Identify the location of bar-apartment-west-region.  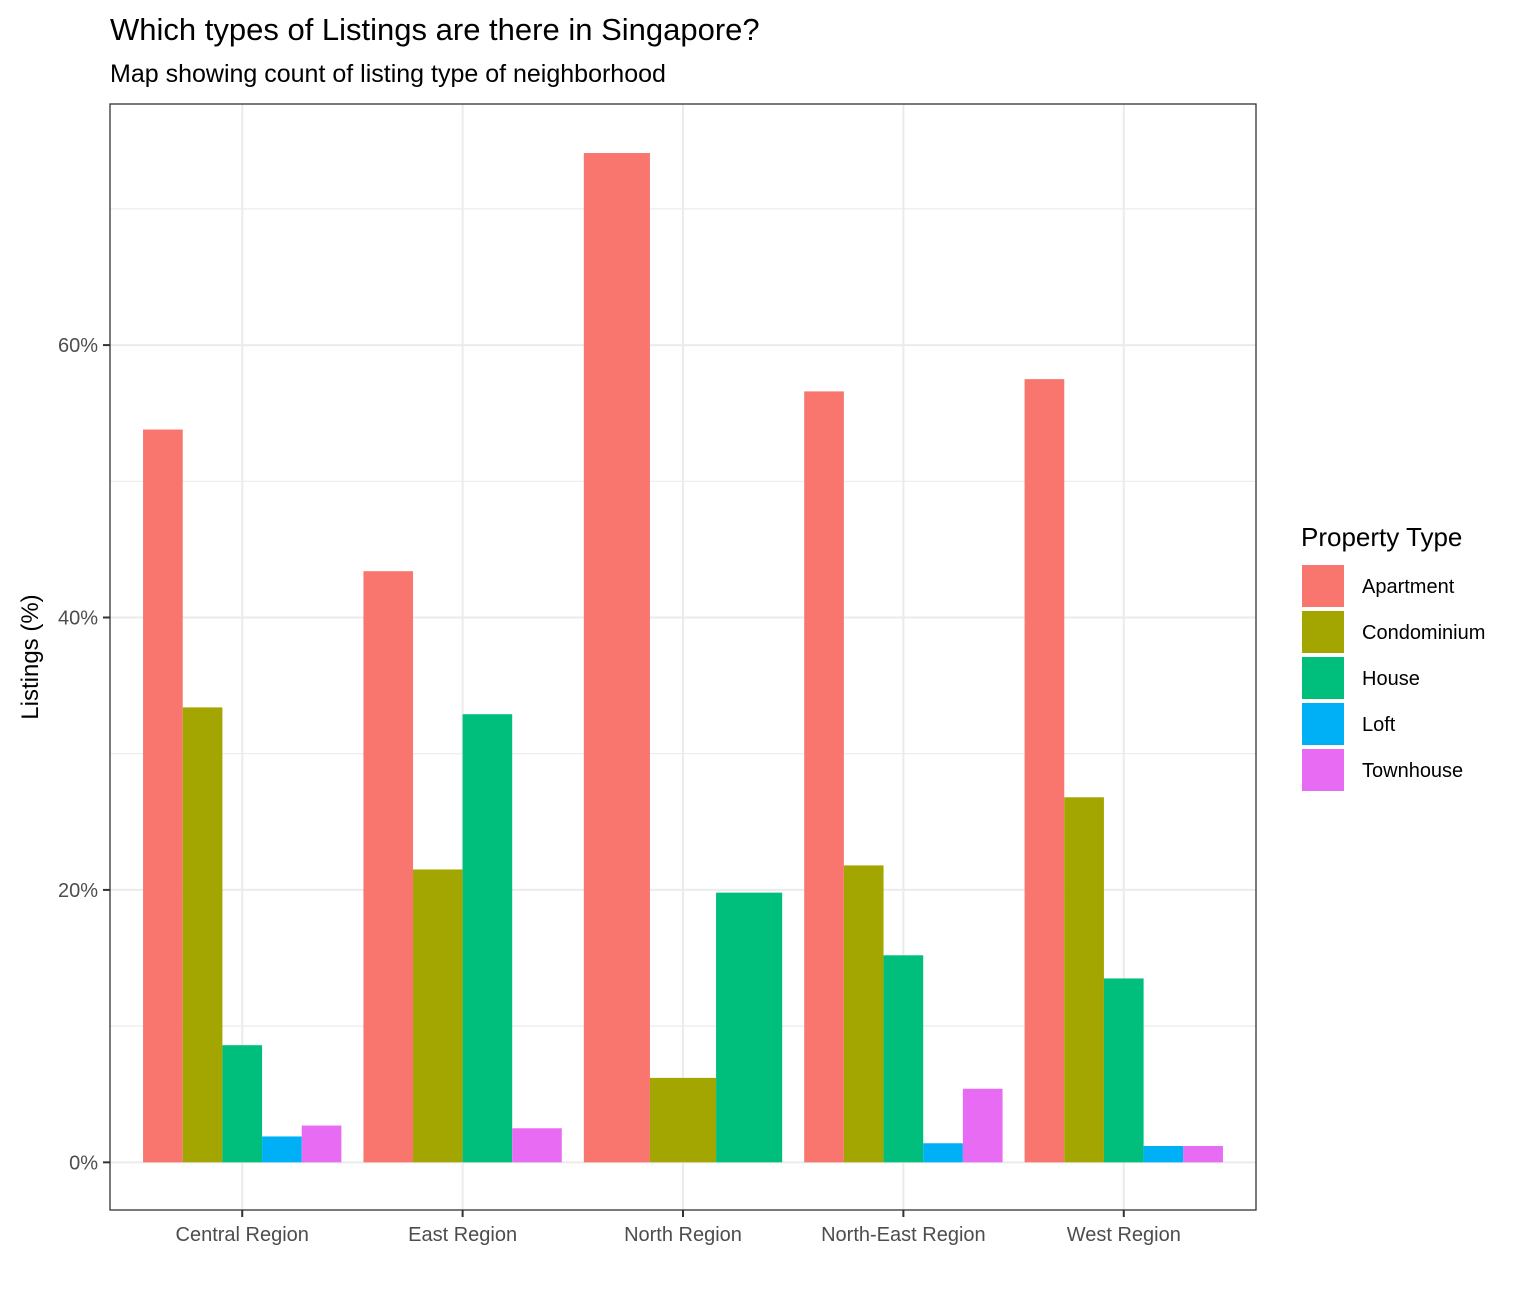
(1044, 771).